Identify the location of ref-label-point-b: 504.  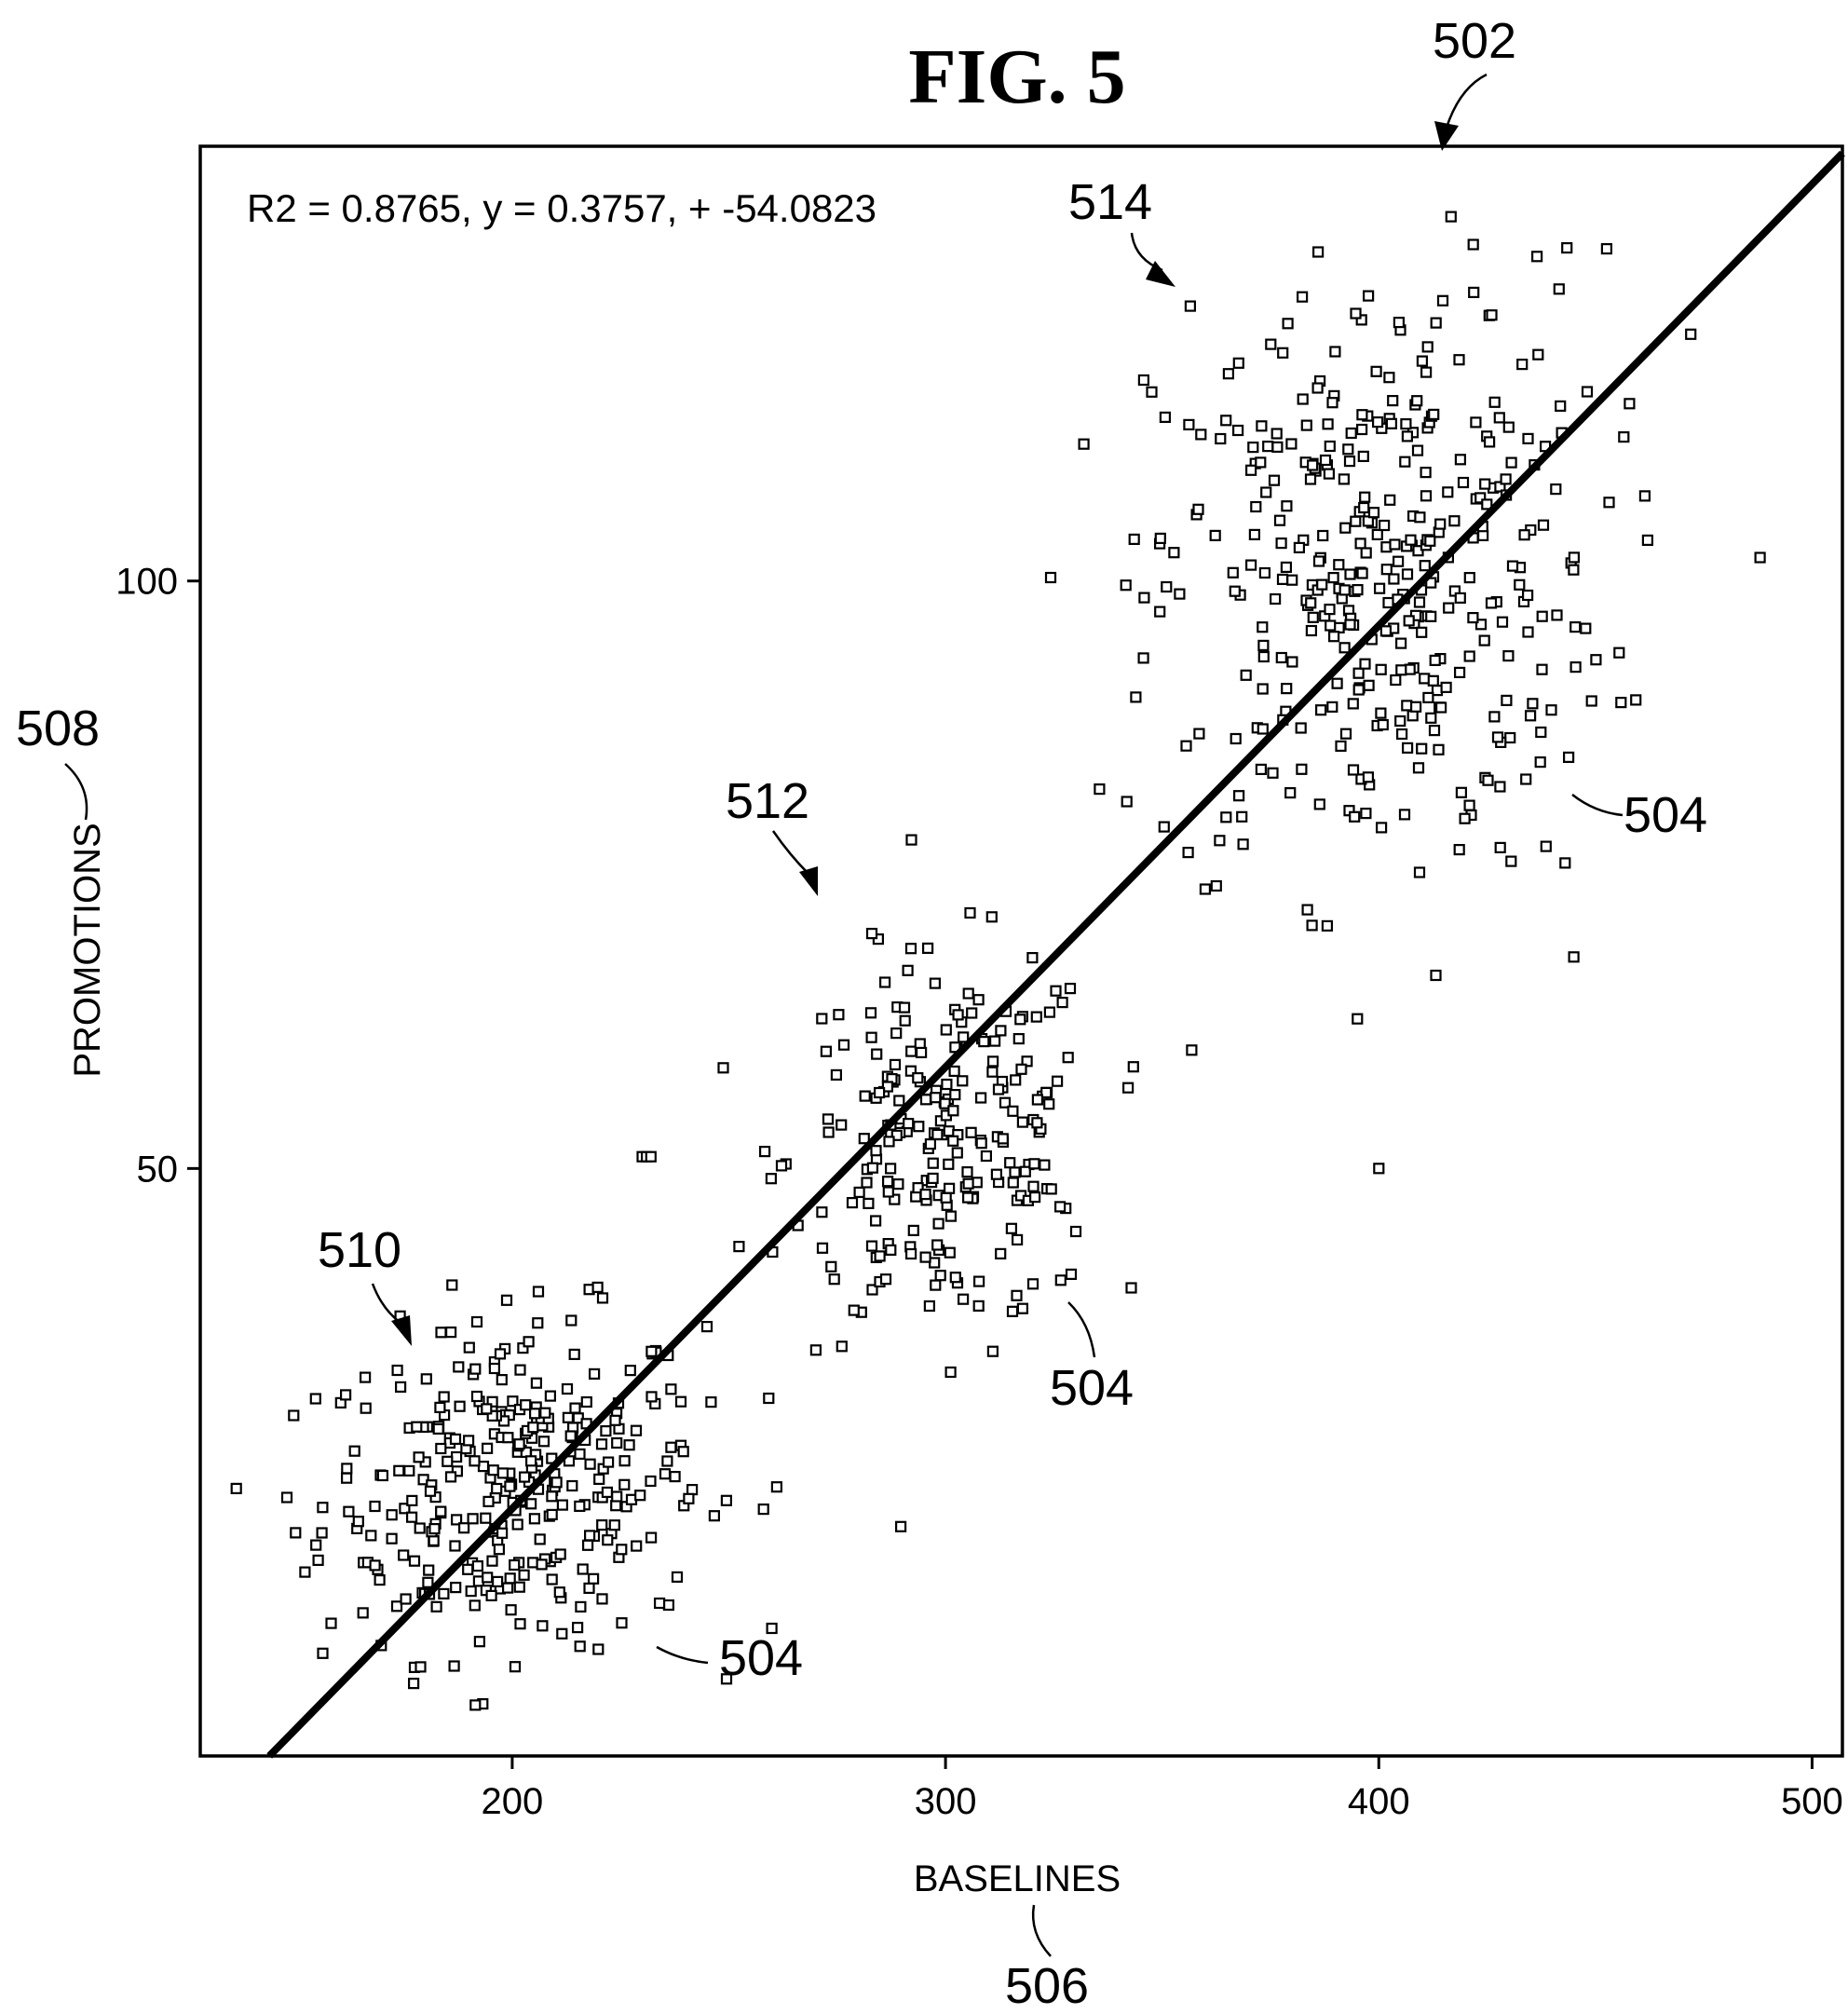
(1092, 1388).